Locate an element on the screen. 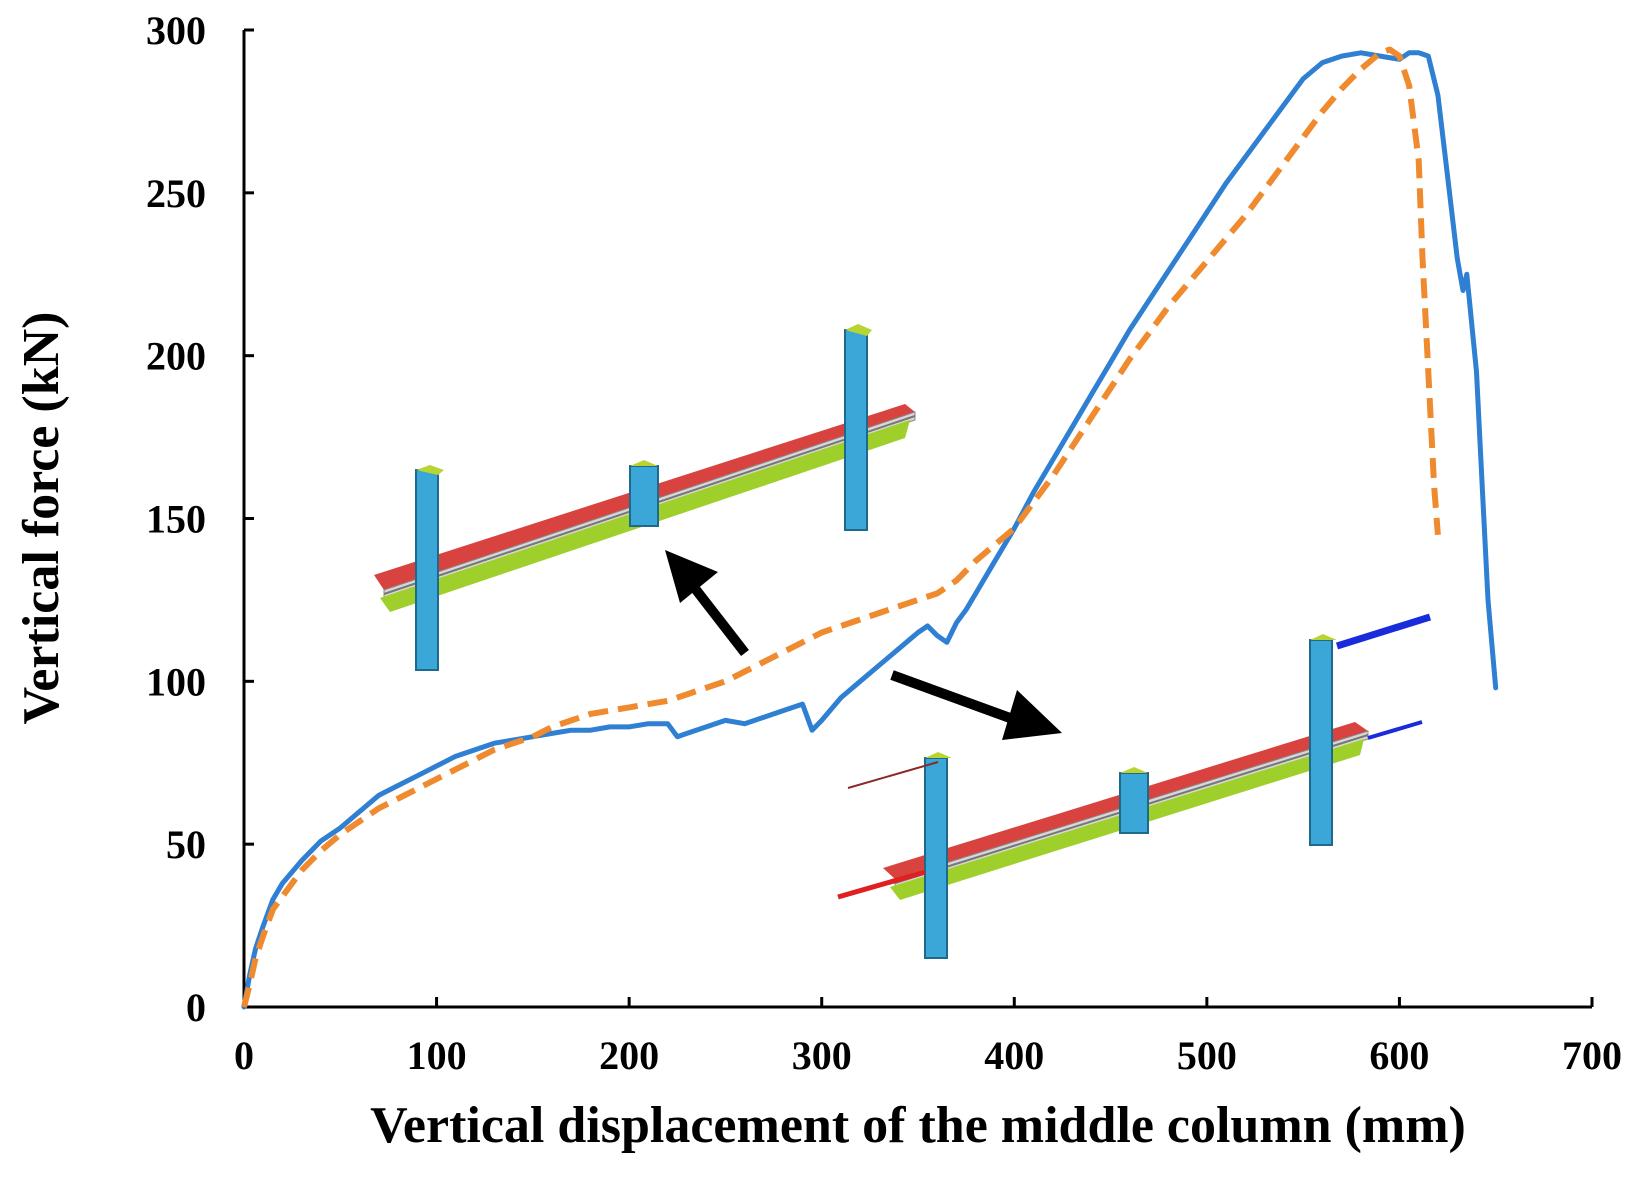 Image resolution: width=1637 pixels, height=1193 pixels. y-tick-label: 150 is located at coordinates (176, 519).